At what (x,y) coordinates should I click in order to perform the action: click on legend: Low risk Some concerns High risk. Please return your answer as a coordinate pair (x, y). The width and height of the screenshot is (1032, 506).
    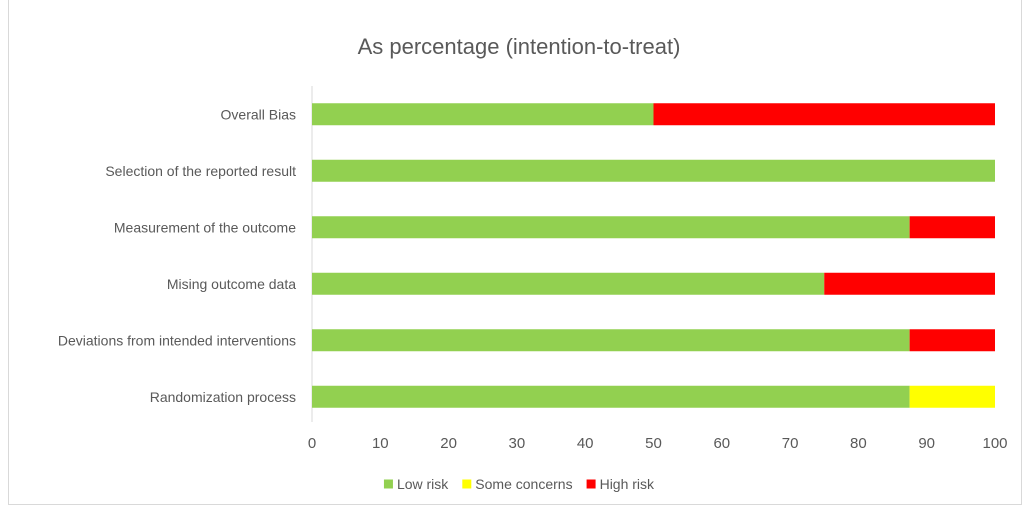
    Looking at the image, I should click on (519, 484).